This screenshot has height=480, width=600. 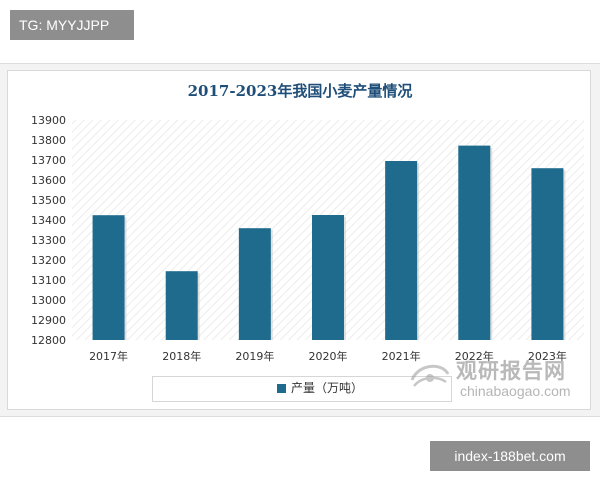 I want to click on x-tick-label: 2020年, so click(x=328, y=356).